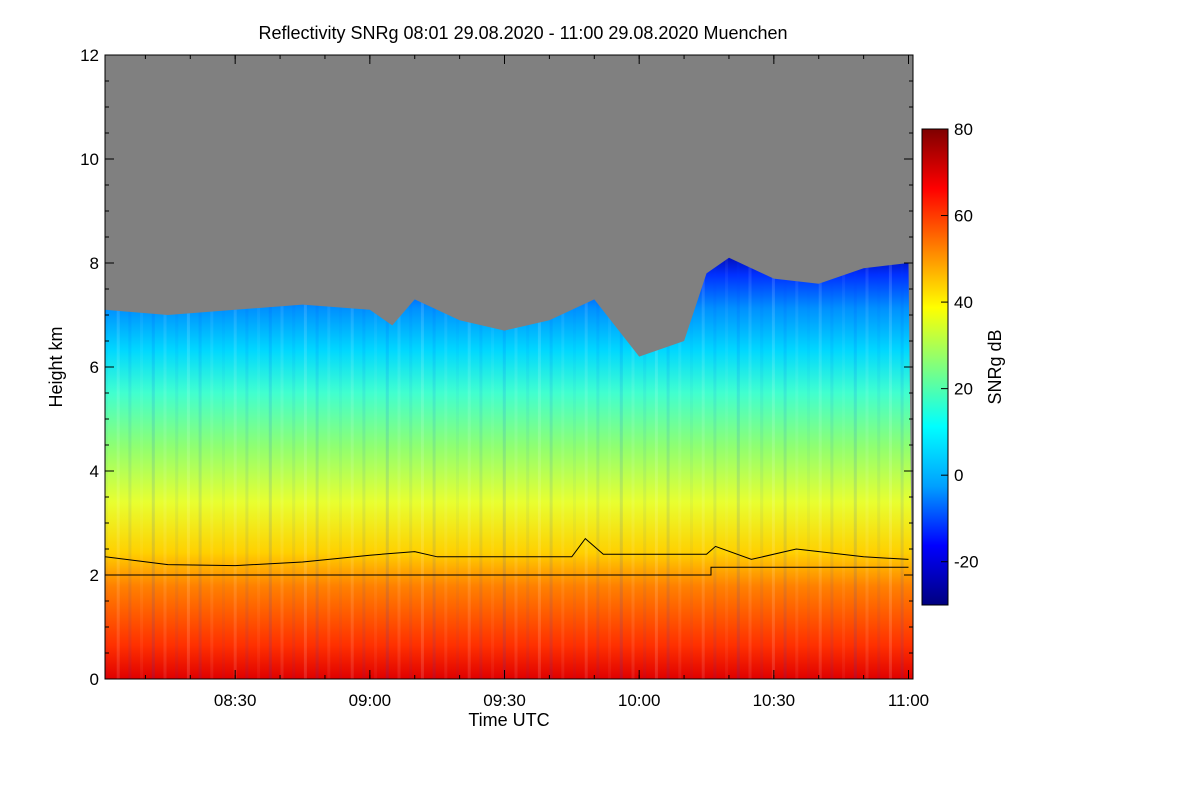  What do you see at coordinates (89, 55) in the screenshot?
I see `y-tick-label: 12` at bounding box center [89, 55].